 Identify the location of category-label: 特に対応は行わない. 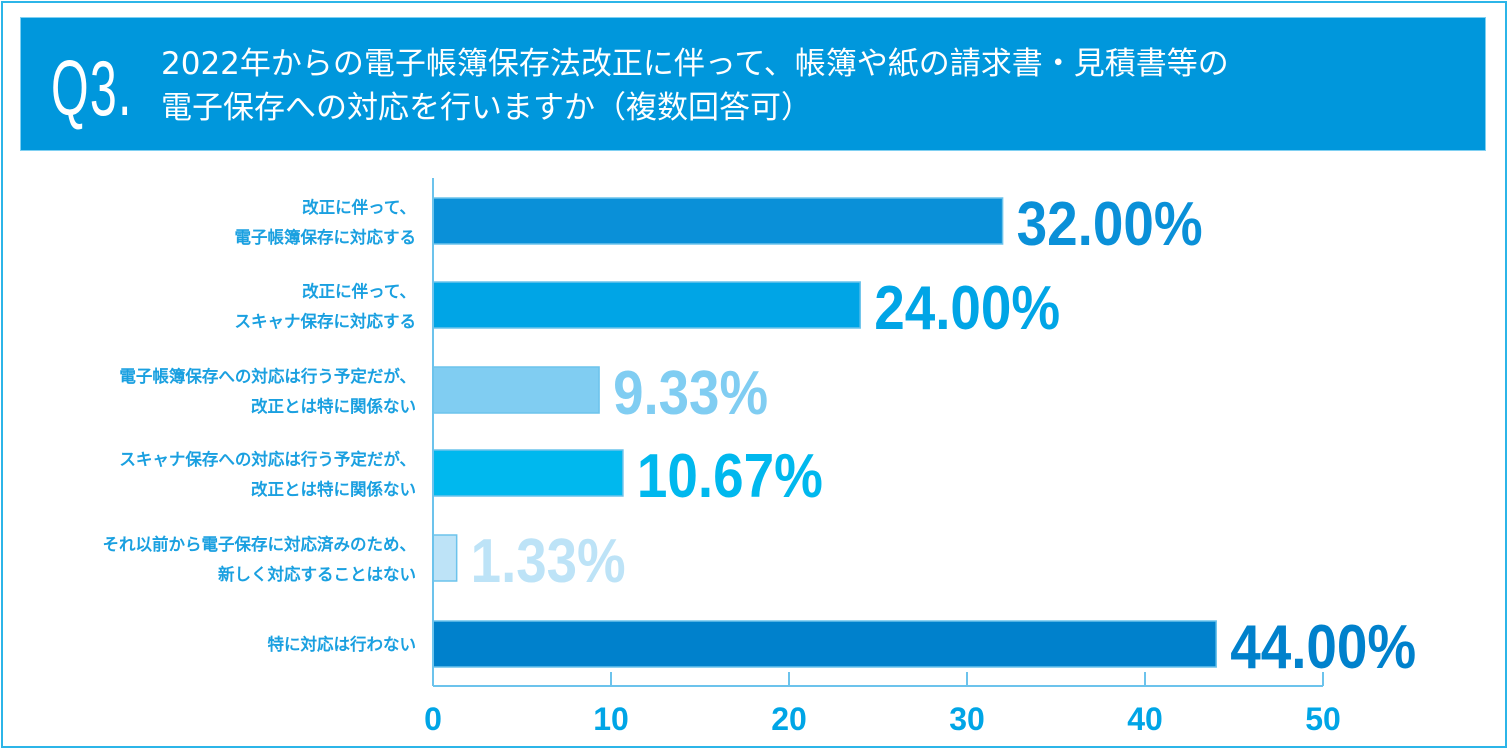
(342, 644).